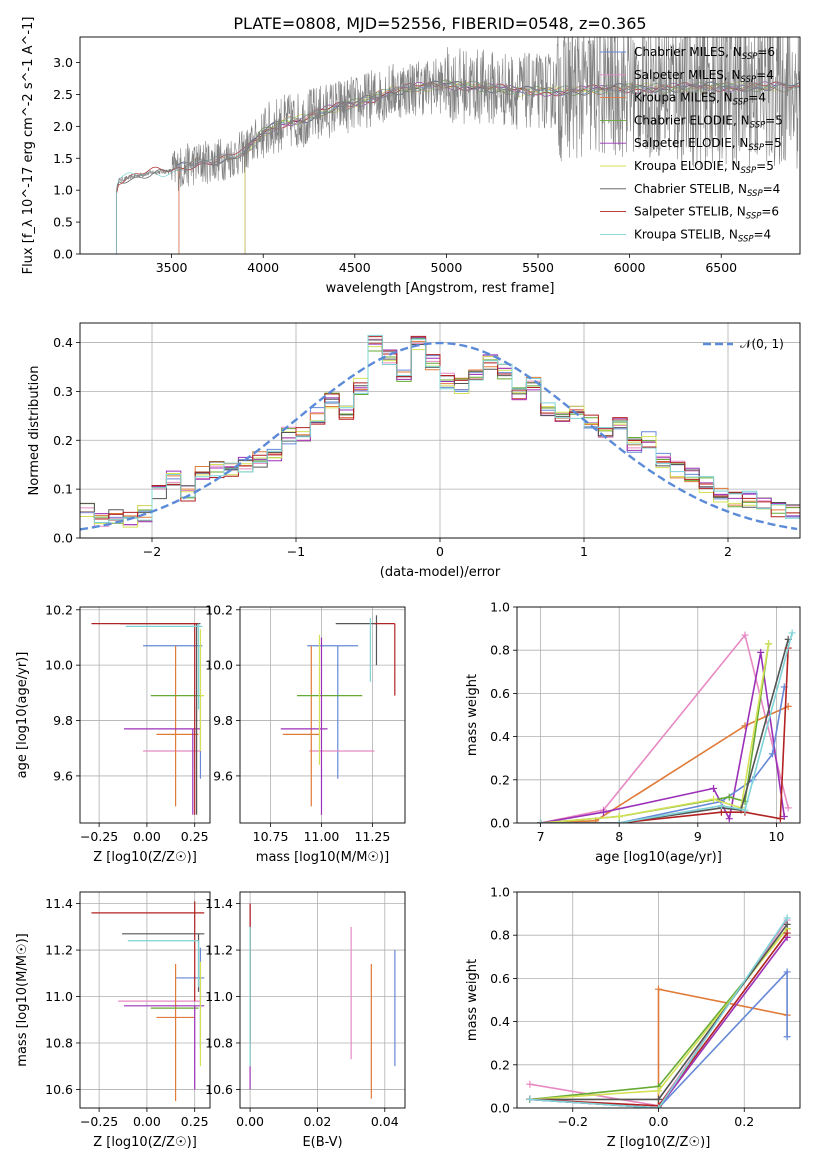 Image resolution: width=819 pixels, height=1170 pixels. I want to click on x-axis-label: mass [log10(M/M☉)], so click(322, 857).